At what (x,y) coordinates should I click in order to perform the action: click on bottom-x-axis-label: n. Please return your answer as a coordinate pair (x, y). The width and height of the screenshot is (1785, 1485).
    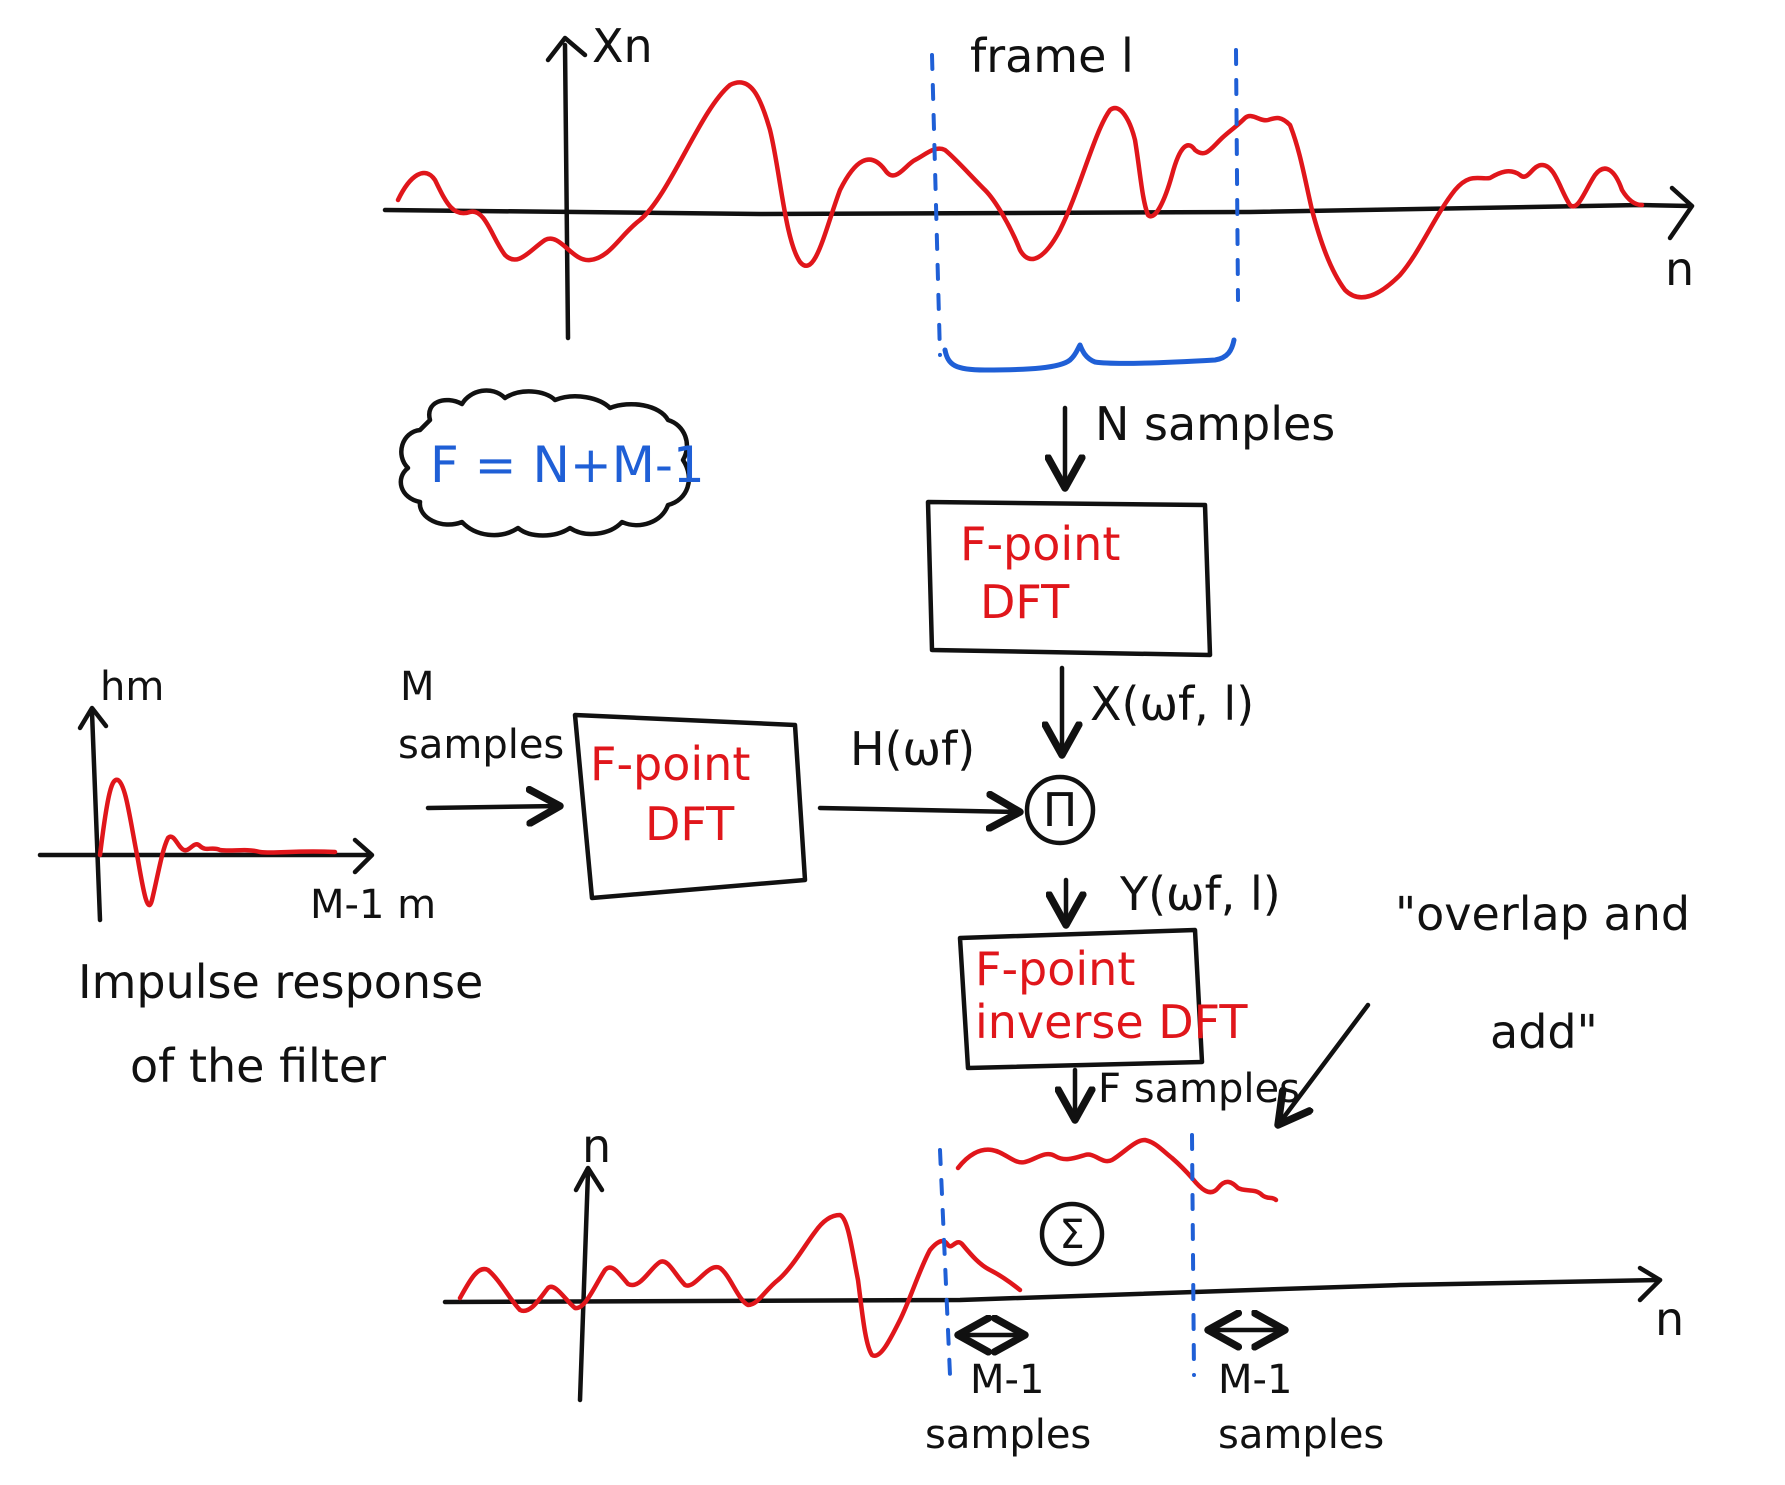
    Looking at the image, I should click on (1669, 1319).